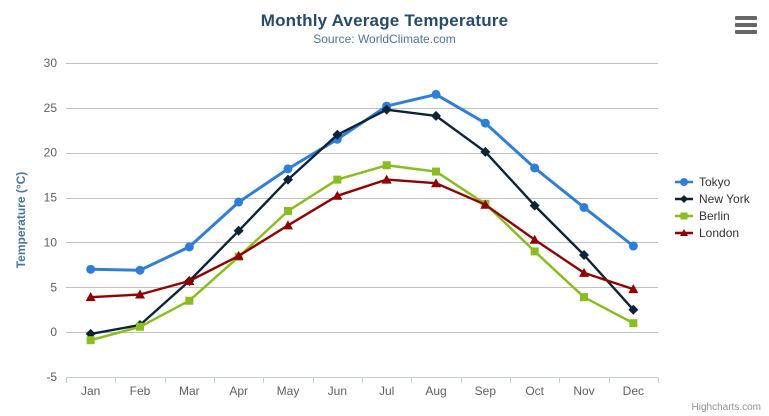 Image resolution: width=769 pixels, height=416 pixels. What do you see at coordinates (51, 108) in the screenshot?
I see `y-tick-label: 25` at bounding box center [51, 108].